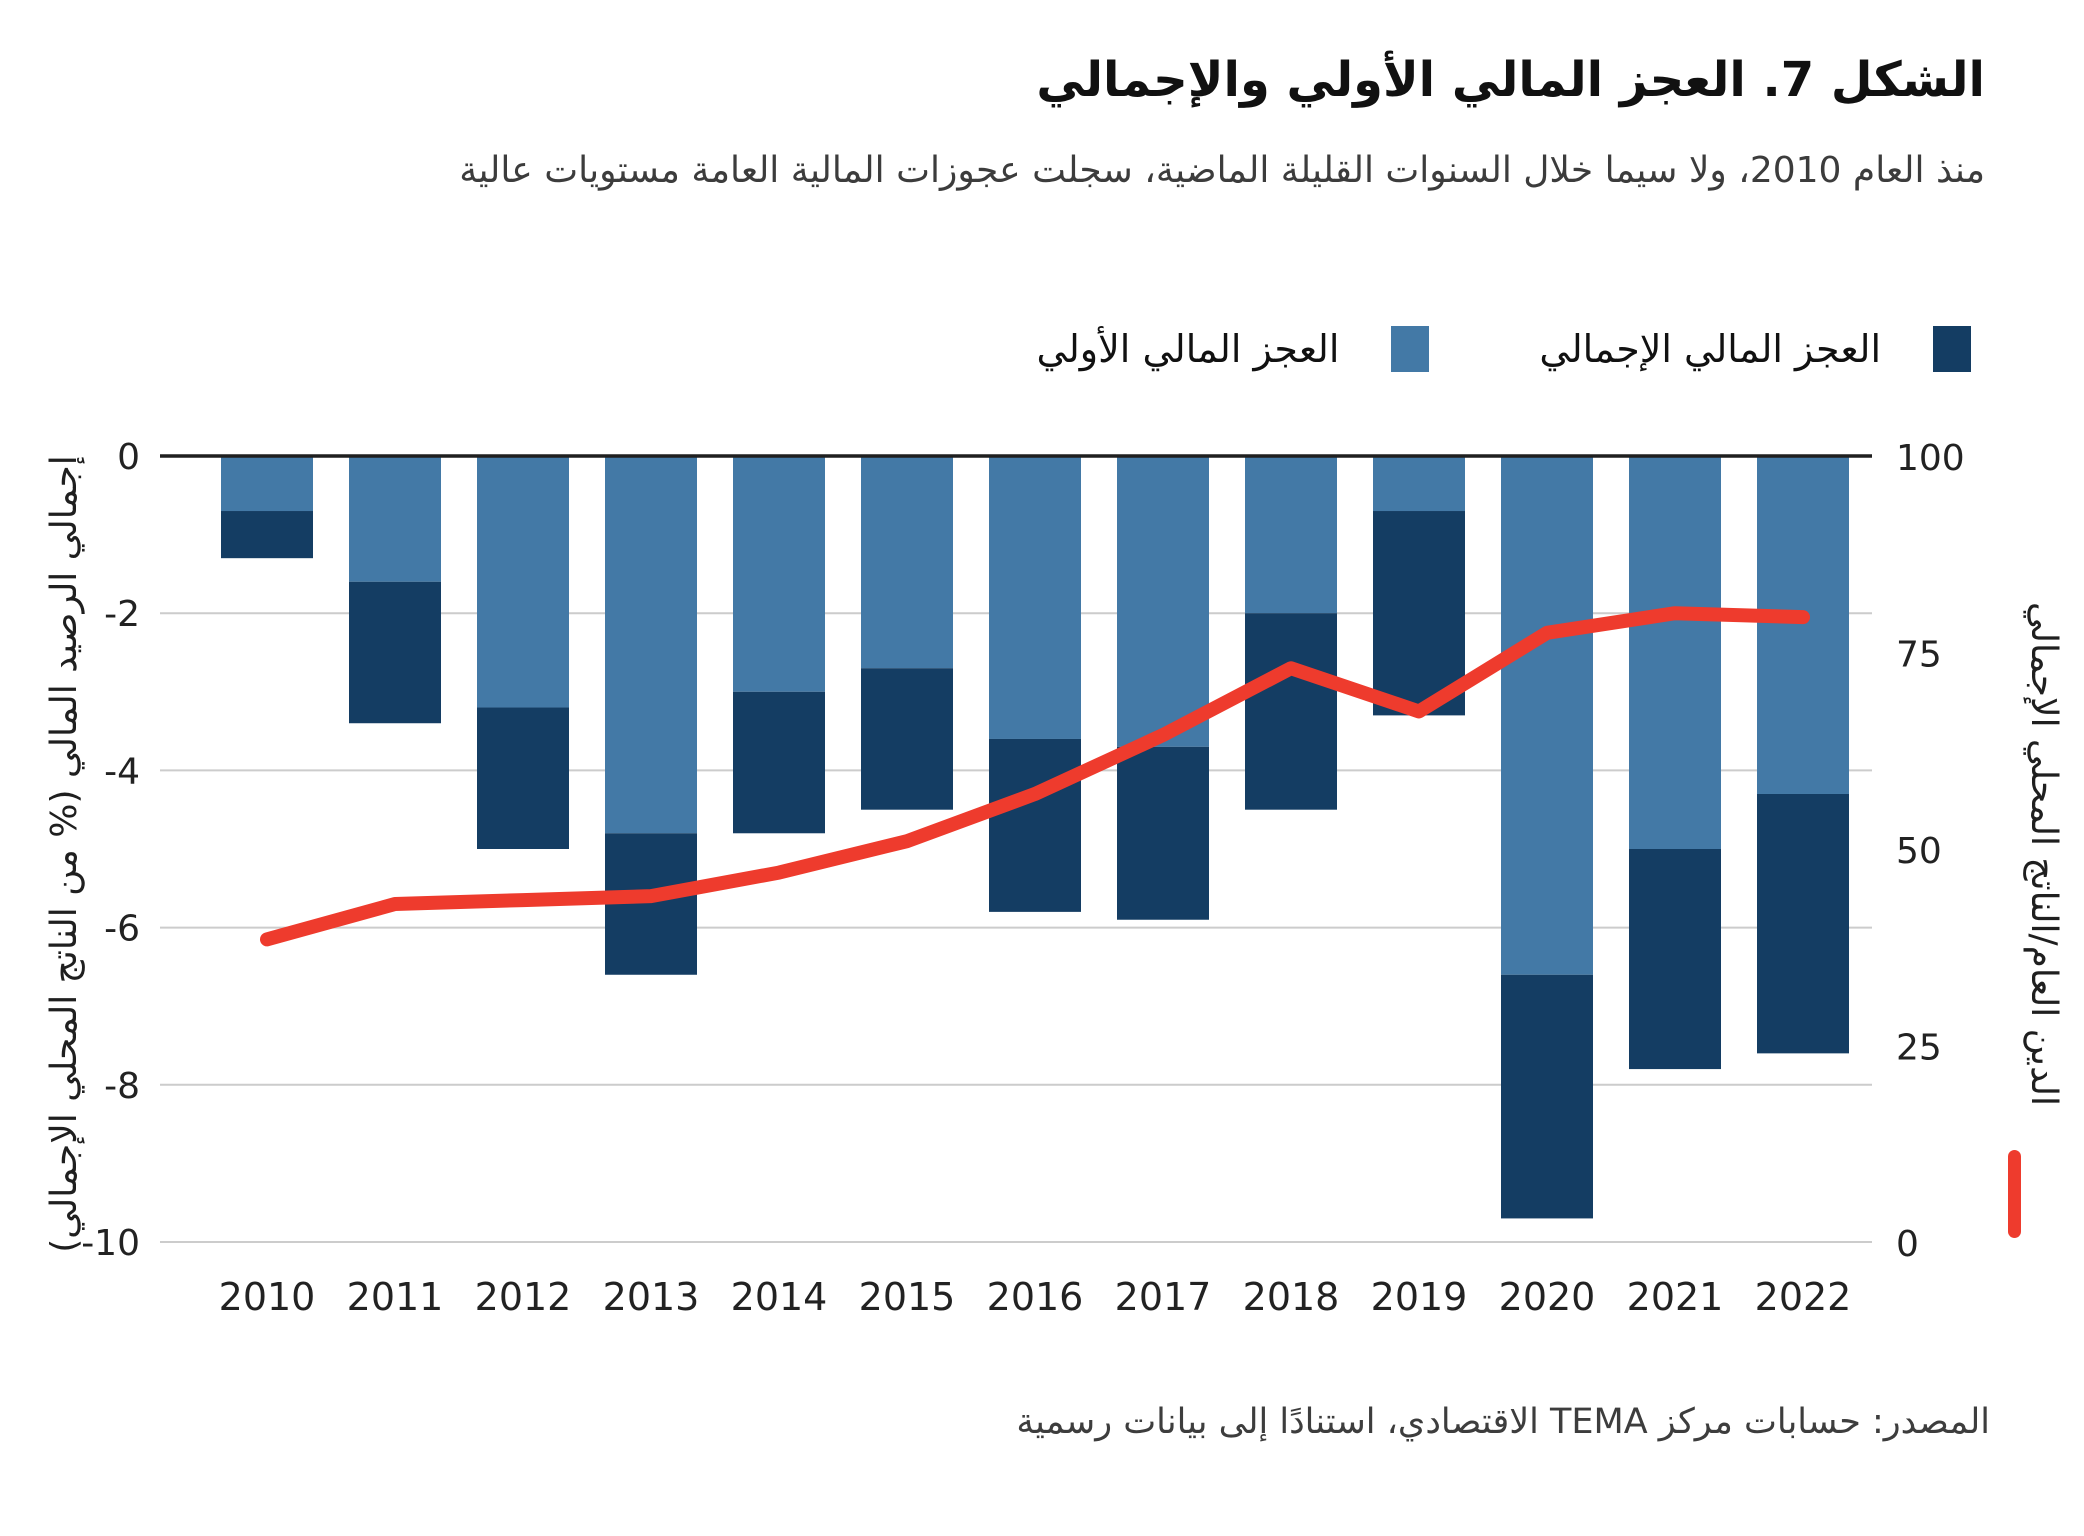 This screenshot has height=1536, width=2084. Describe the element at coordinates (1419, 613) in the screenshot. I see `bar-2019-overall` at that location.